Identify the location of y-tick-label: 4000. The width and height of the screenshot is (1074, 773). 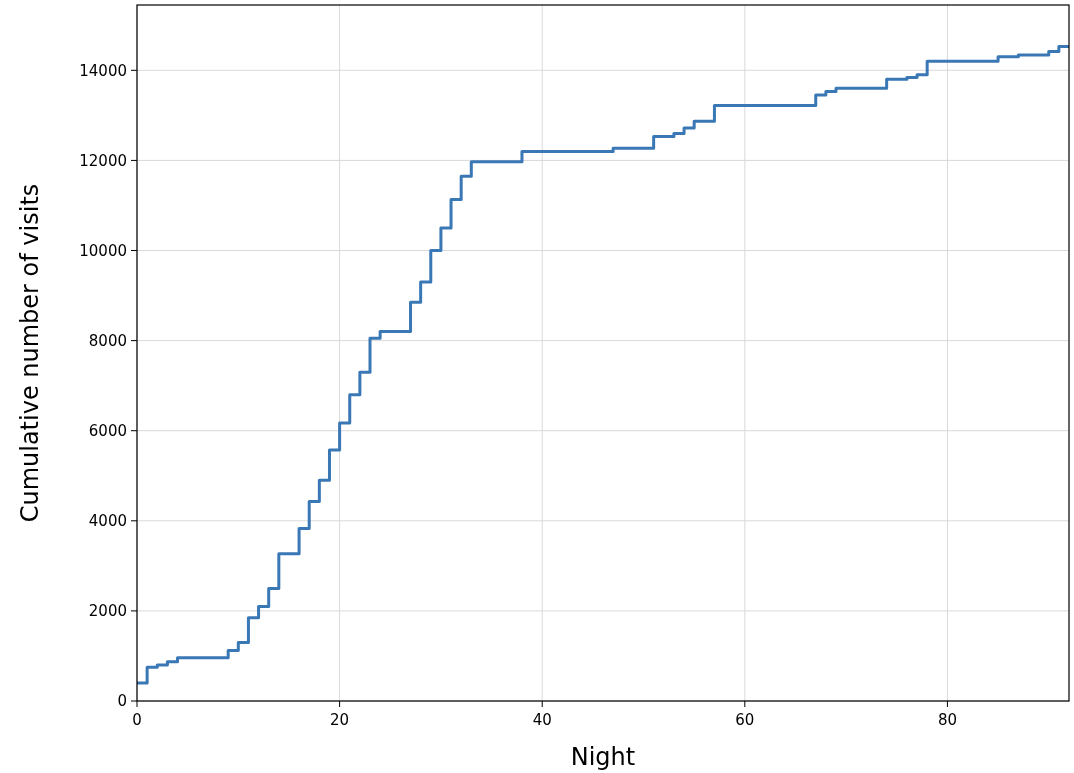
(107, 521).